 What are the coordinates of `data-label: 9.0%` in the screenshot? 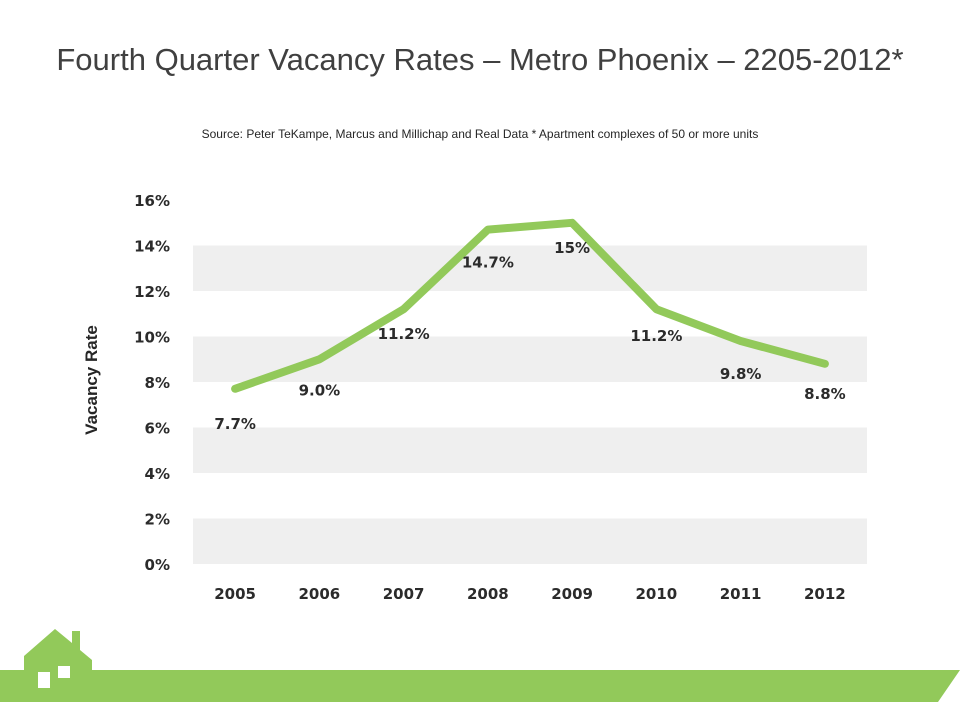 It's located at (320, 390).